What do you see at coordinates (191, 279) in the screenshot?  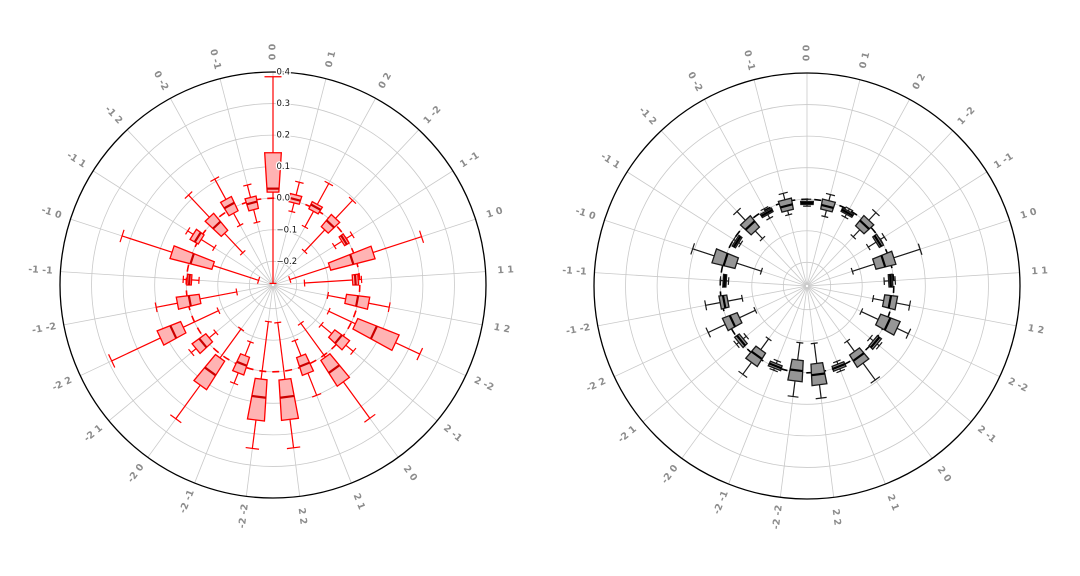 I see `boxplot--1_-1` at bounding box center [191, 279].